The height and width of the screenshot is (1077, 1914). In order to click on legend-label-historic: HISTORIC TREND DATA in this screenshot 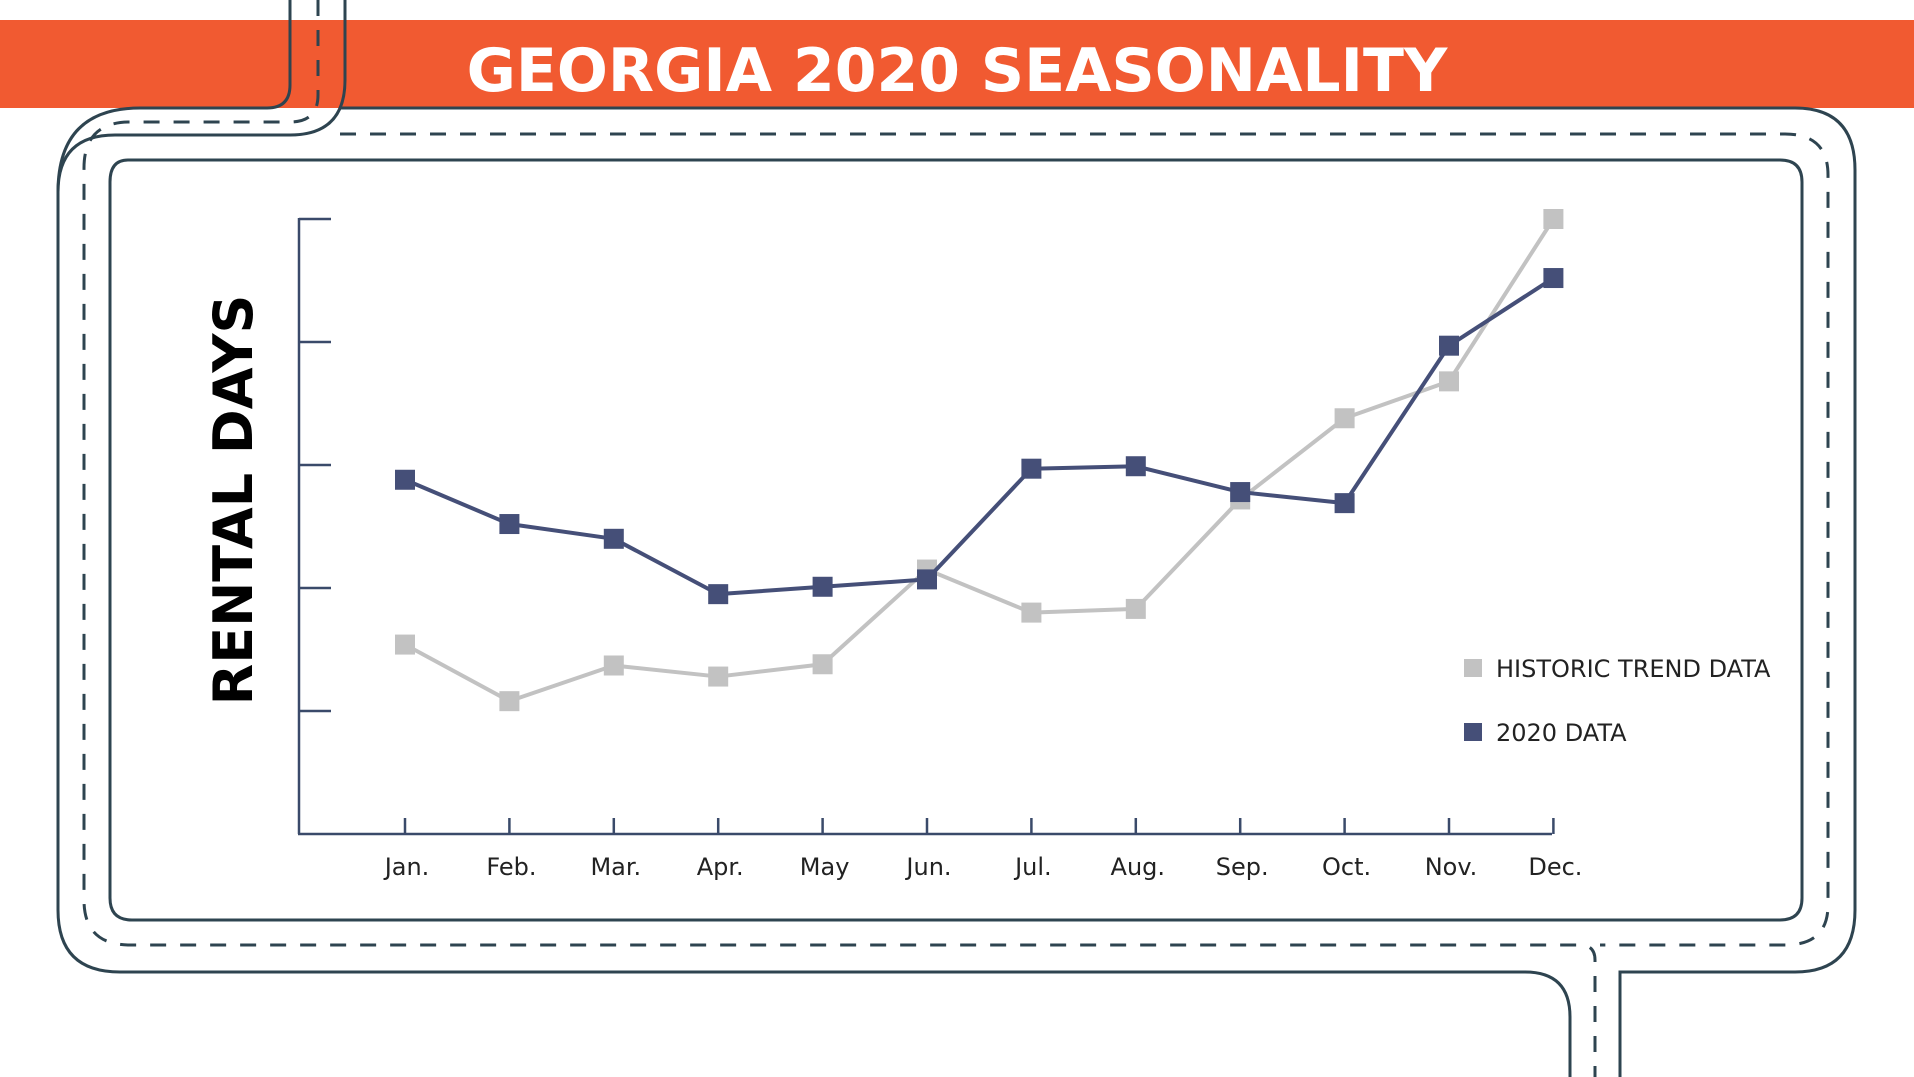, I will do `click(1633, 669)`.